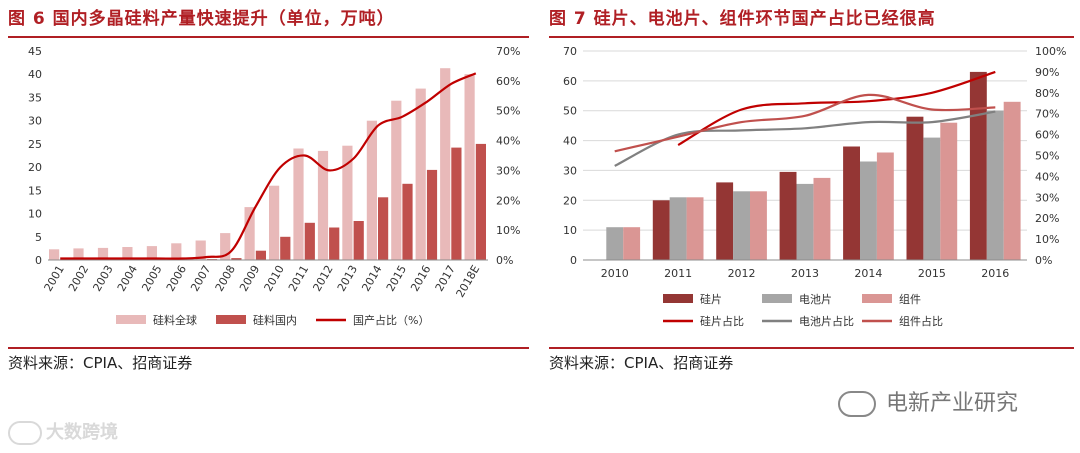 This screenshot has width=1080, height=453. I want to click on y-tick-label: 5, so click(38, 237).